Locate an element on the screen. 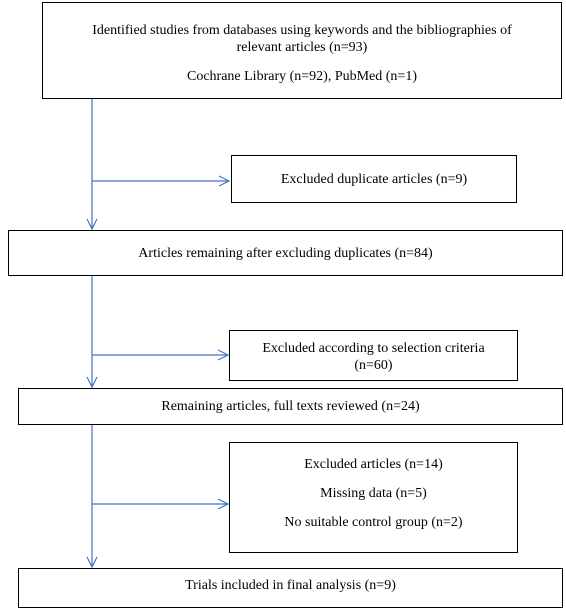  identified-studies-sources: Cochrane Library (n=92), PubMed (n=1) is located at coordinates (301, 76).